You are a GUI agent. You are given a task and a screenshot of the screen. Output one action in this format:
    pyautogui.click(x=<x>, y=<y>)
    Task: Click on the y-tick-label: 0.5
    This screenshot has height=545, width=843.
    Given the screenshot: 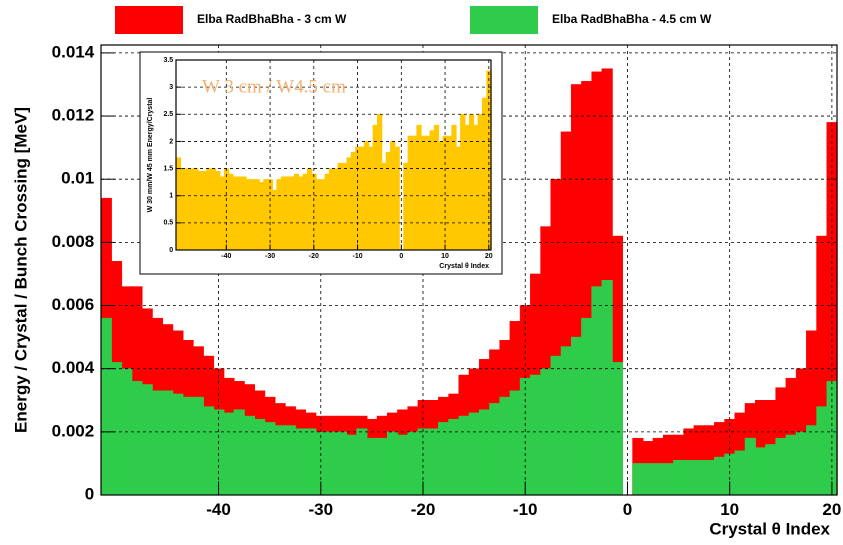 What is the action you would take?
    pyautogui.click(x=168, y=223)
    